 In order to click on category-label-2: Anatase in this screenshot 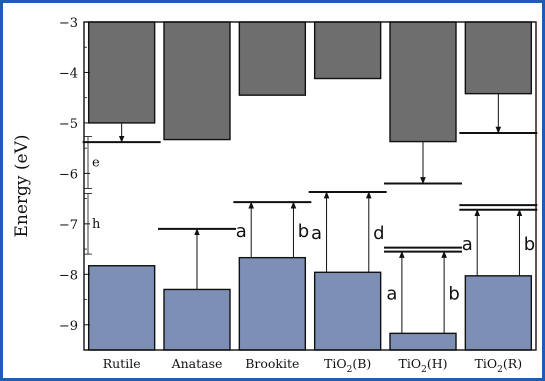, I will do `click(197, 363)`.